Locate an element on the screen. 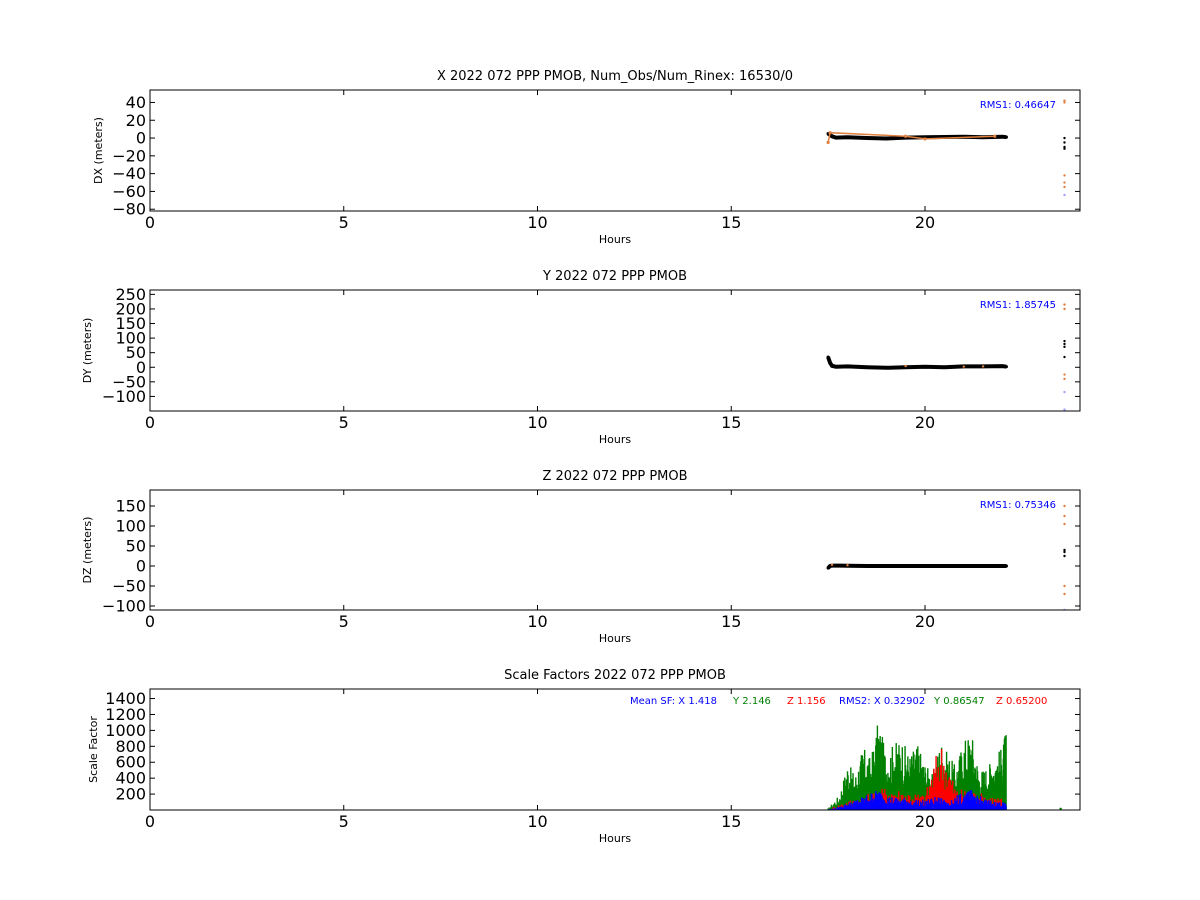 Image resolution: width=1200 pixels, height=900 pixels. y-tick-label: −60 is located at coordinates (129, 191).